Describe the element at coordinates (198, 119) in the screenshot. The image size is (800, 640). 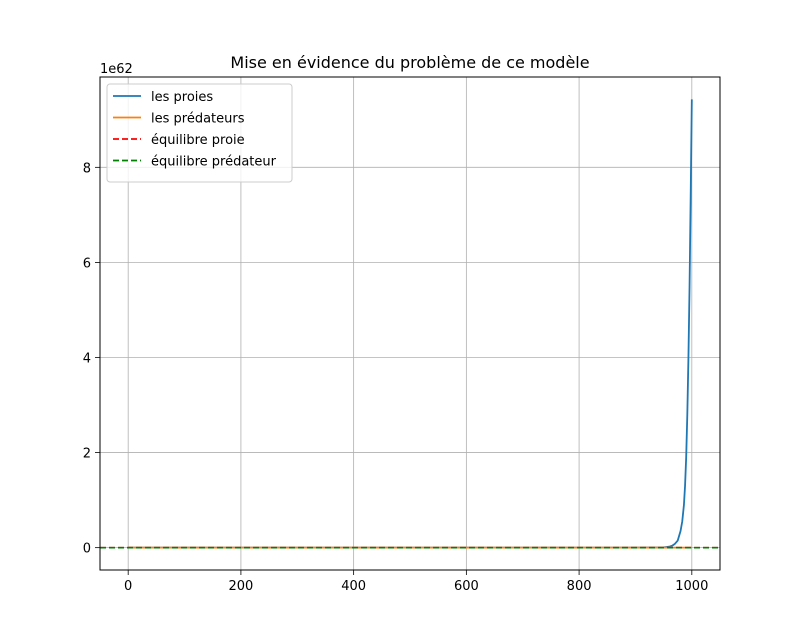
I see `legend-label: les prédateurs` at that location.